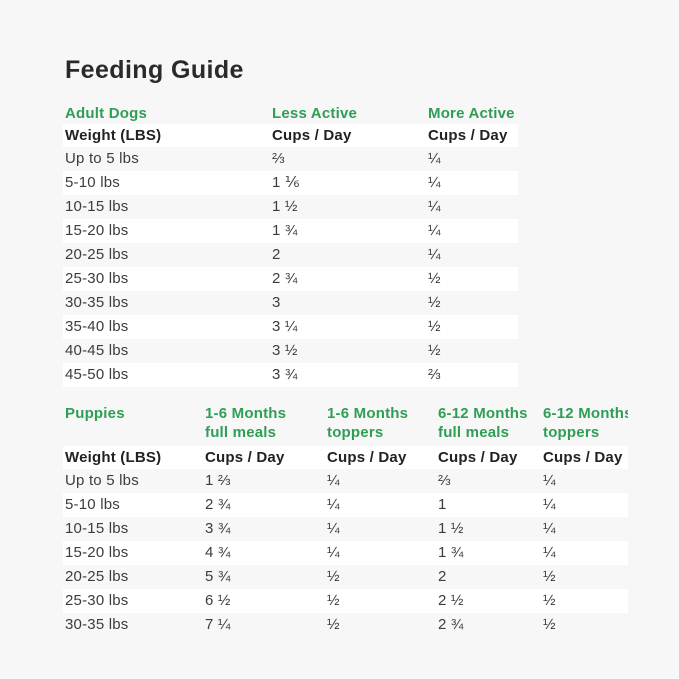 The width and height of the screenshot is (679, 679). I want to click on weight-cell: 40-45 lbs, so click(97, 350).